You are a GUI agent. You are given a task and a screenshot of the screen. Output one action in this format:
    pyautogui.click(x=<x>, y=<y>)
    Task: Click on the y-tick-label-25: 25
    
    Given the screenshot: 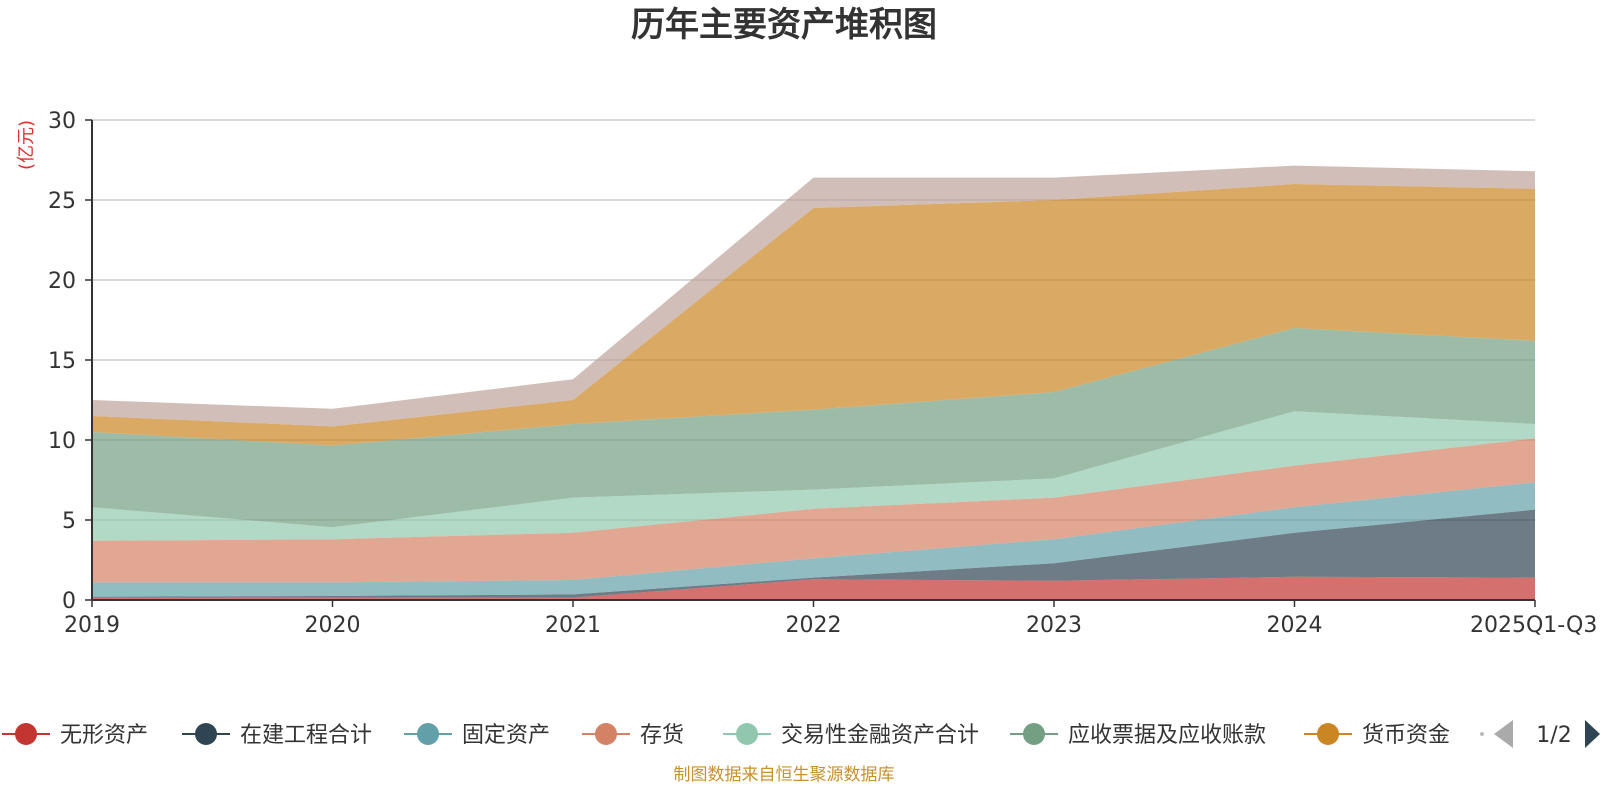 What is the action you would take?
    pyautogui.click(x=62, y=201)
    